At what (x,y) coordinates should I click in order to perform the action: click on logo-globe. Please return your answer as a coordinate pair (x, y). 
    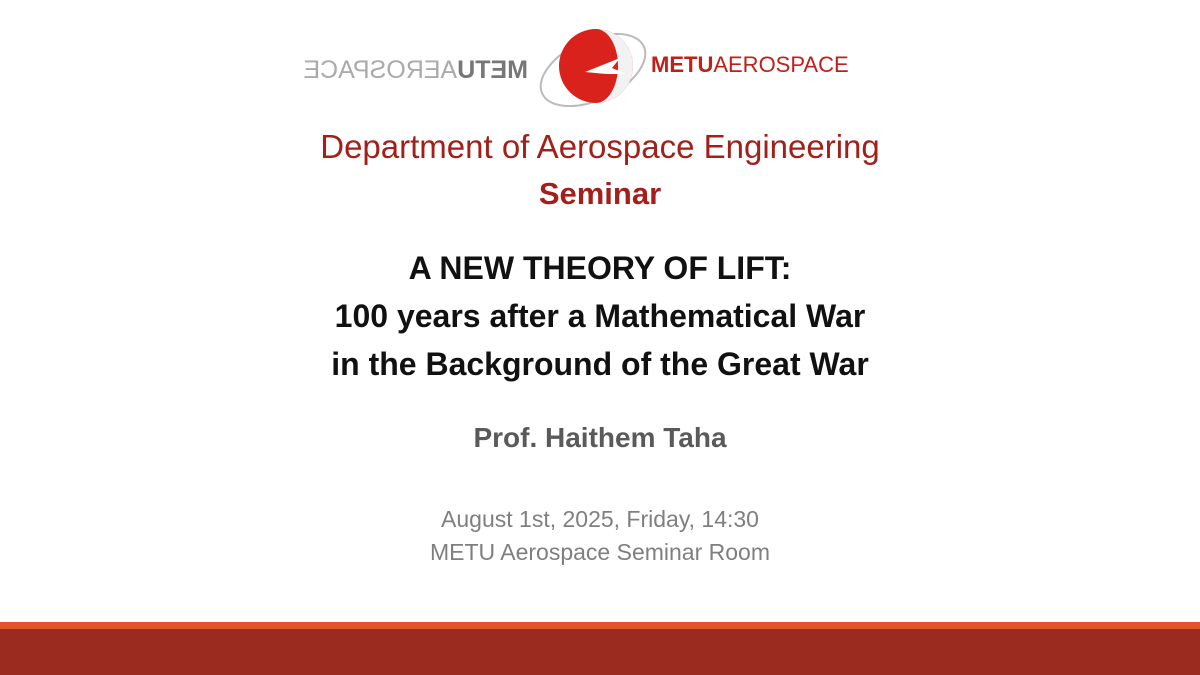
    Looking at the image, I should click on (596, 66).